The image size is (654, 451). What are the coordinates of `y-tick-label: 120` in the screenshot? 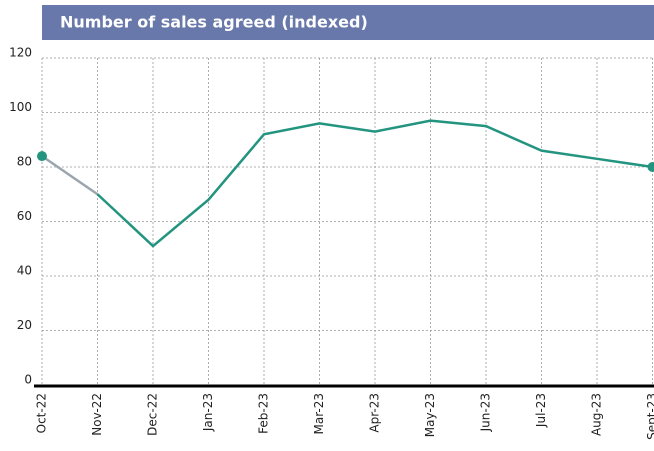 It's located at (20, 53).